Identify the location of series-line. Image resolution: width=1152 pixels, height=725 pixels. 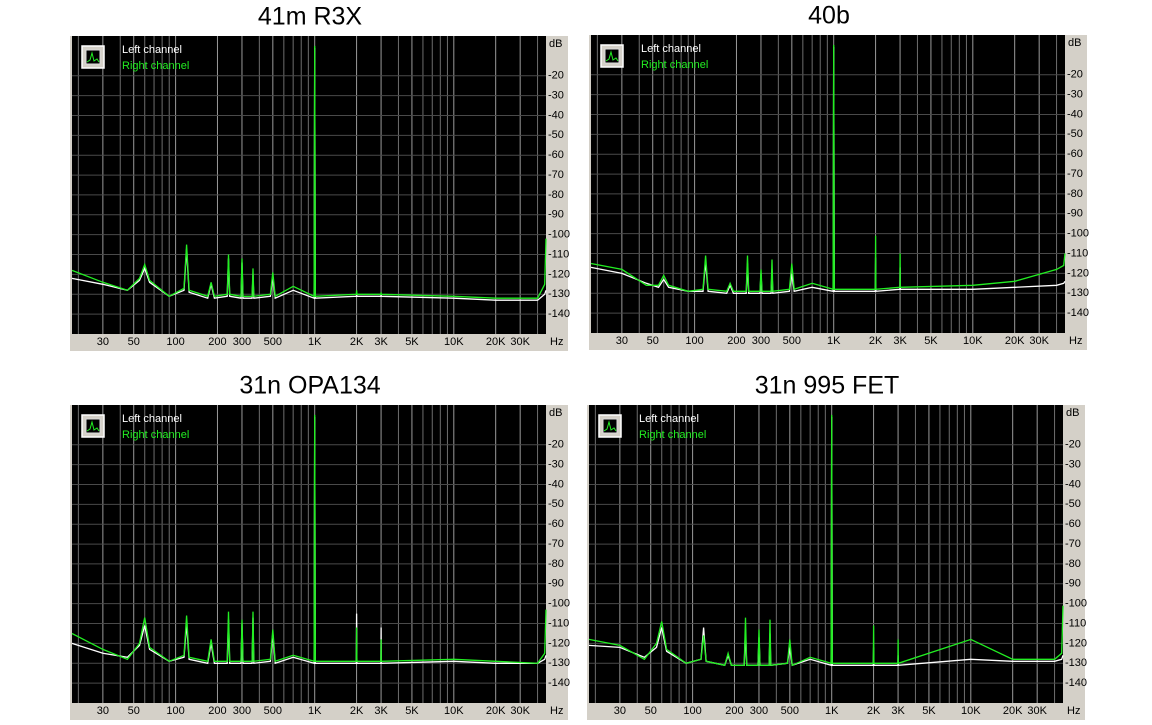
(309, 172).